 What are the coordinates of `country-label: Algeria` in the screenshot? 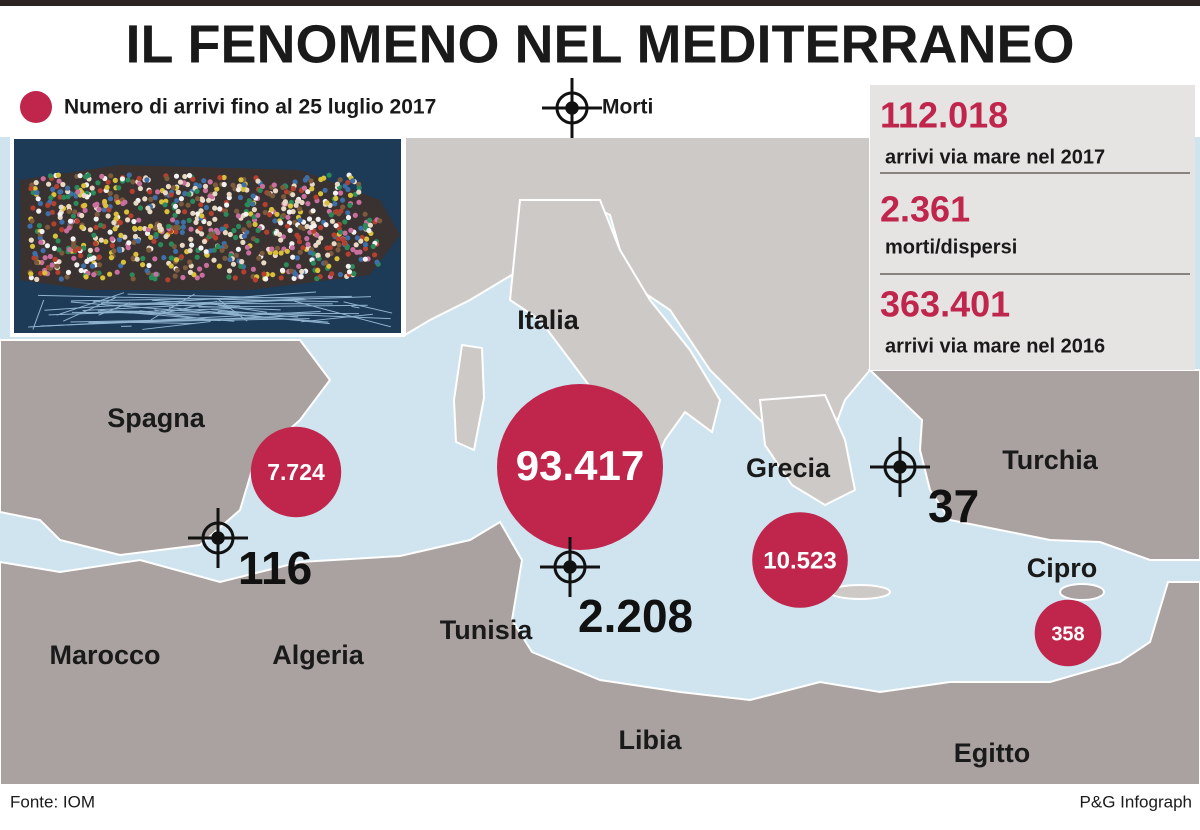 It's located at (318, 655).